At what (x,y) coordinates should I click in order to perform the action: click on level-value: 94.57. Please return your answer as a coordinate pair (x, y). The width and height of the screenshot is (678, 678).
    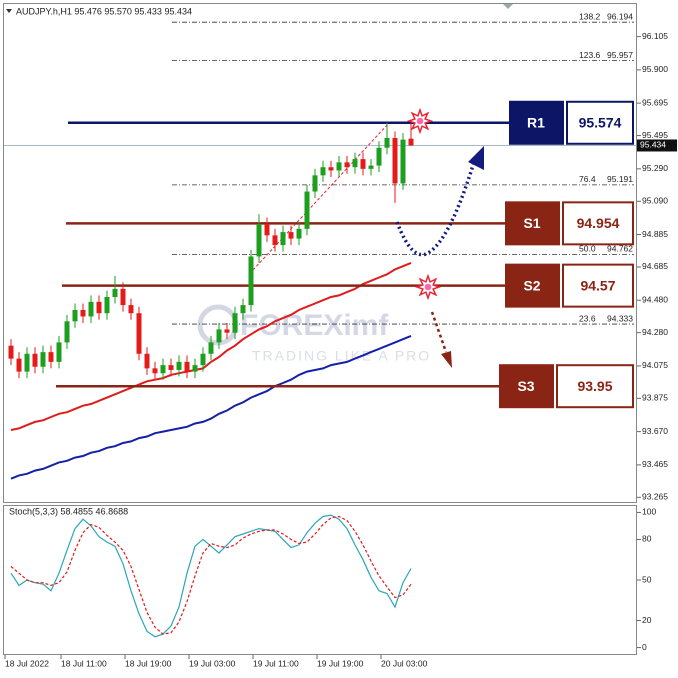
    Looking at the image, I should click on (597, 285).